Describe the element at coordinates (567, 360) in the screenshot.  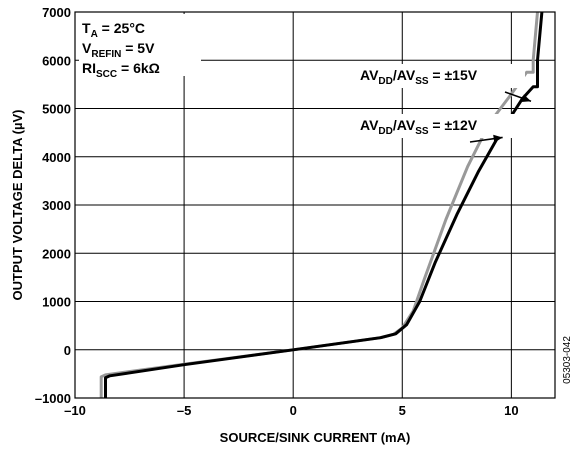
I see `figure-id: 05303-042` at that location.